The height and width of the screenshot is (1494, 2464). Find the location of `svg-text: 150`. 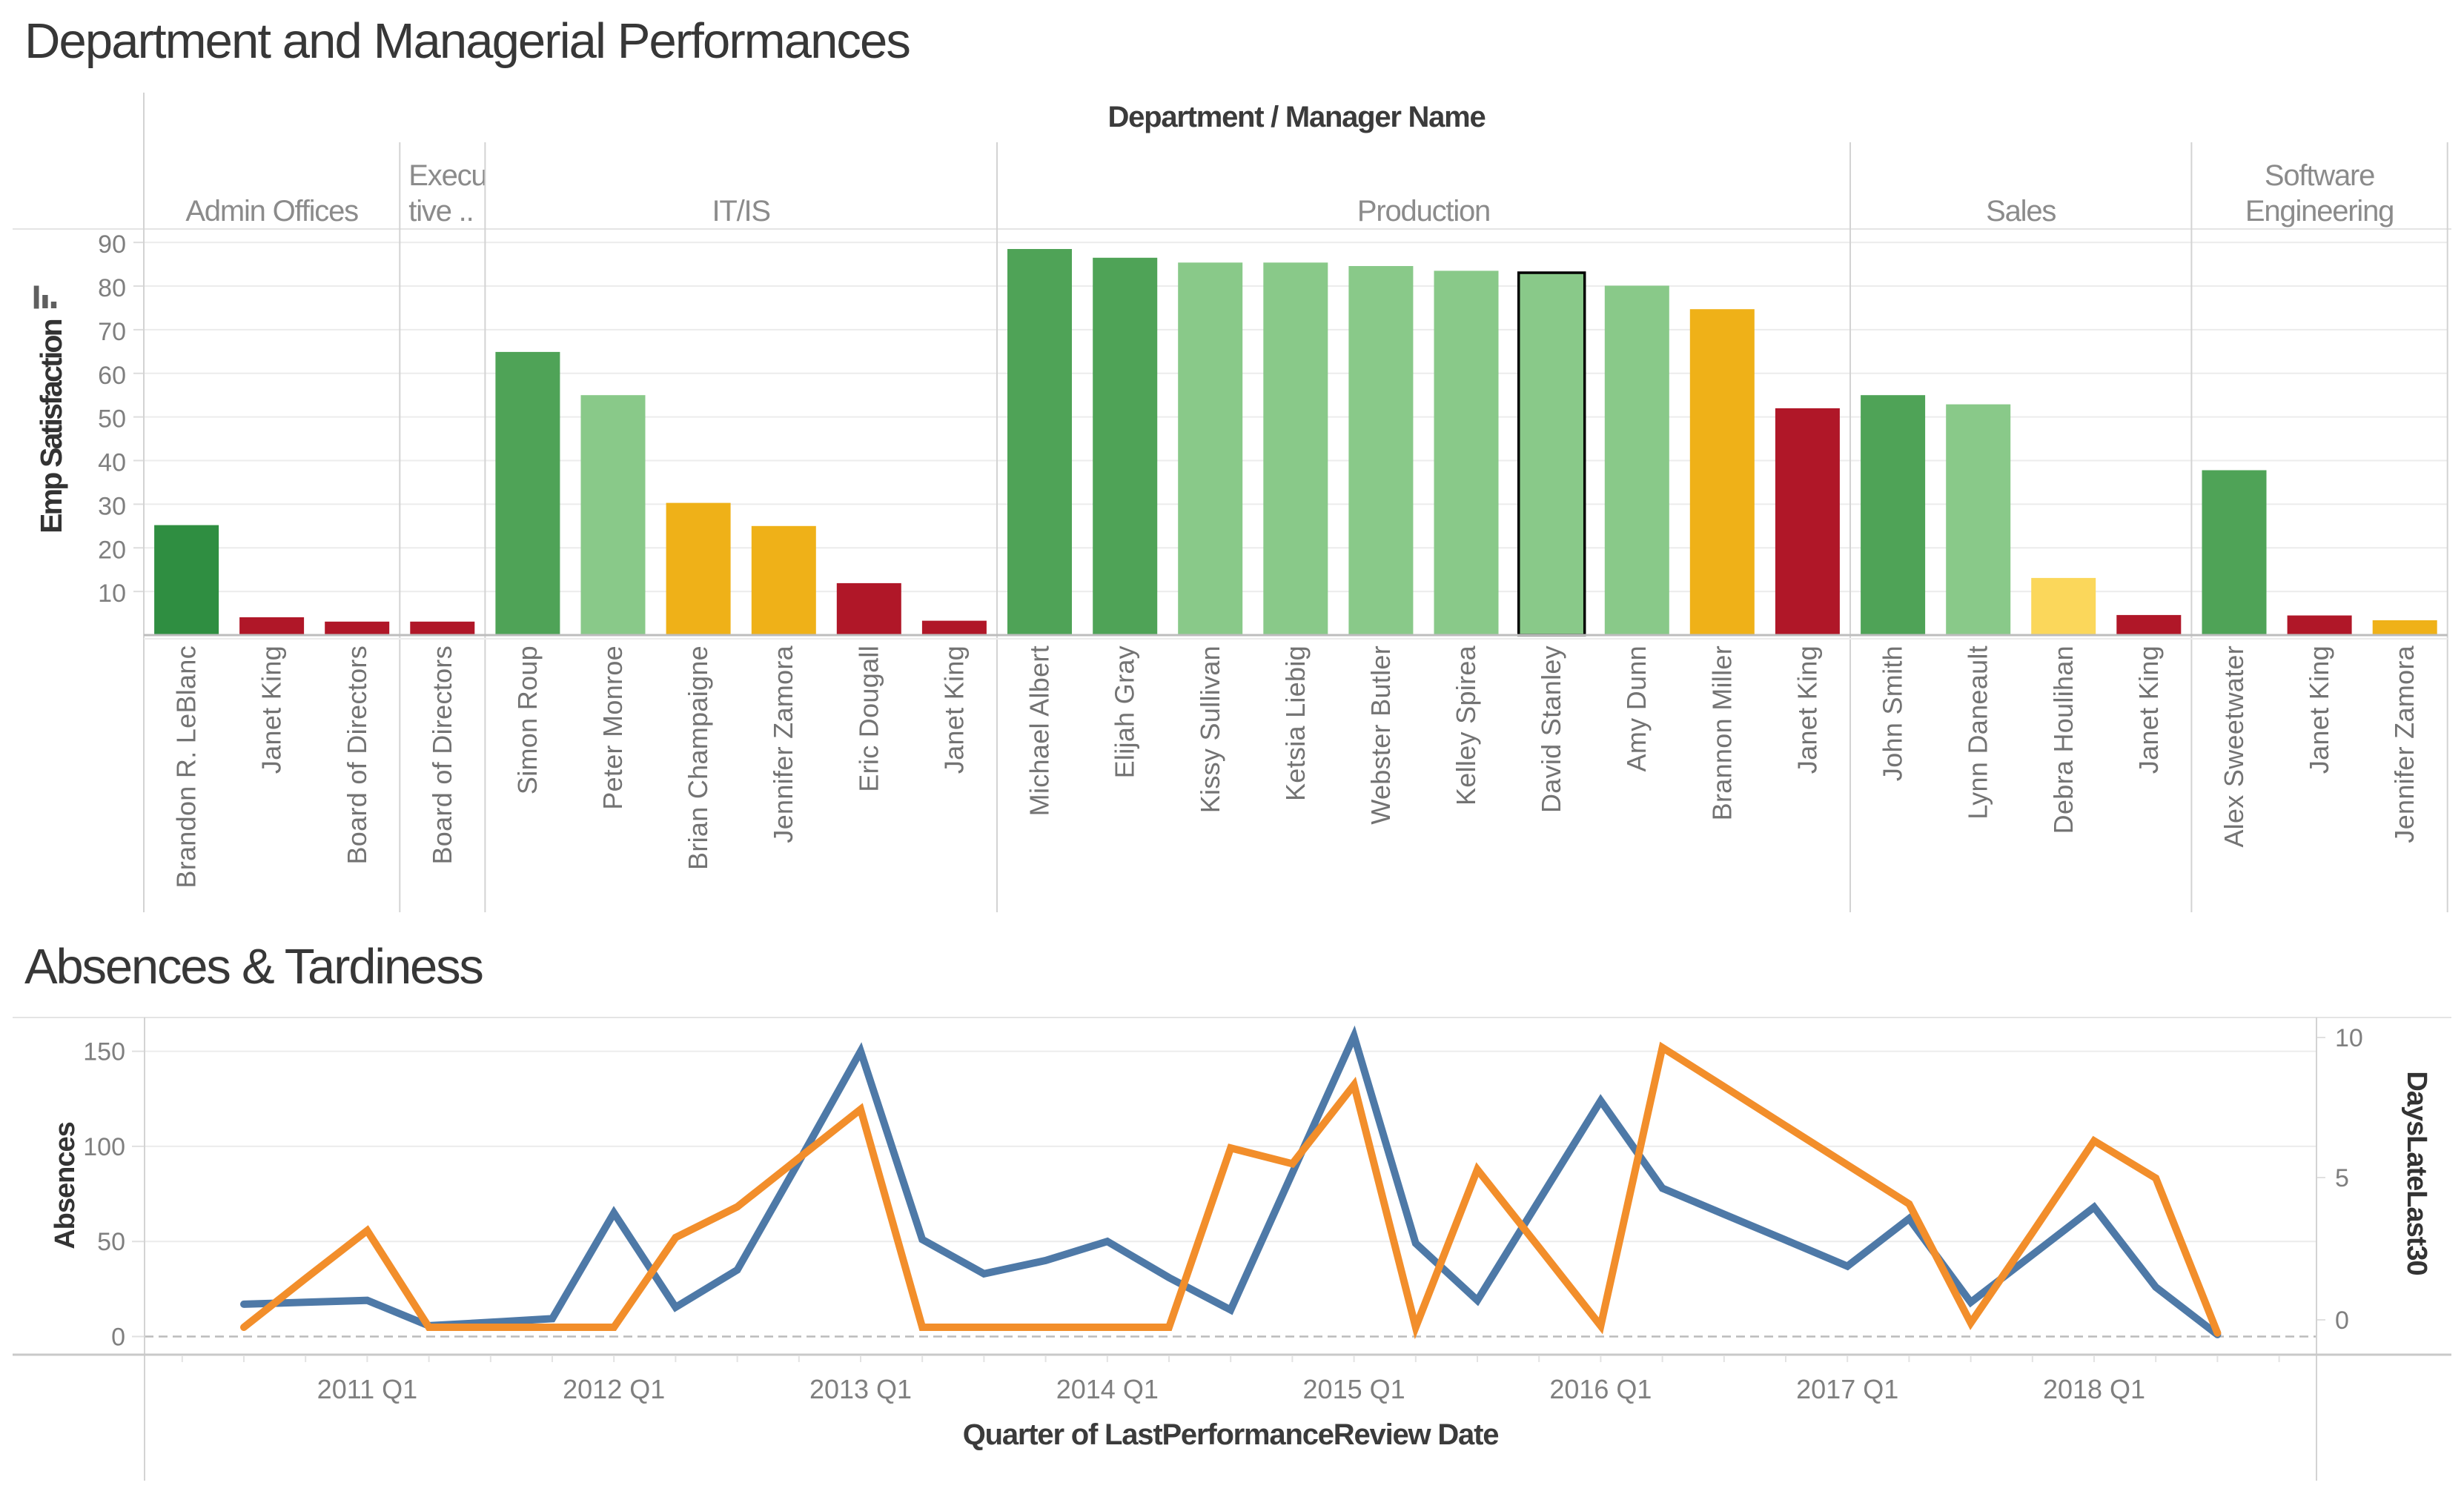

svg-text: 150 is located at coordinates (104, 1052).